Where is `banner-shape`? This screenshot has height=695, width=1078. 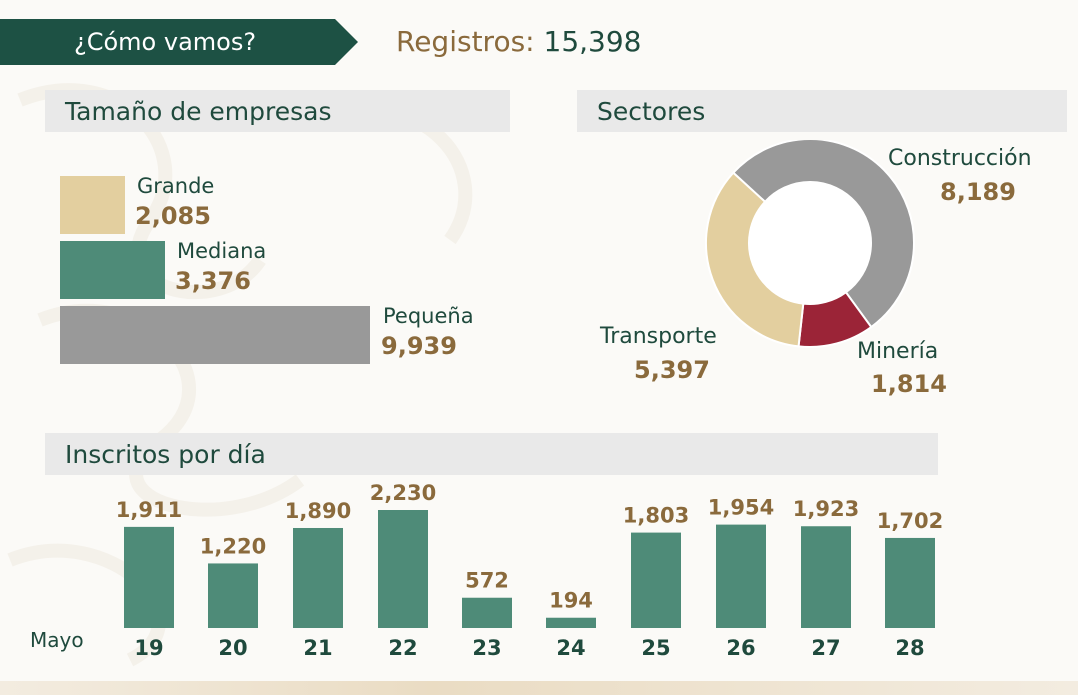 banner-shape is located at coordinates (179, 42).